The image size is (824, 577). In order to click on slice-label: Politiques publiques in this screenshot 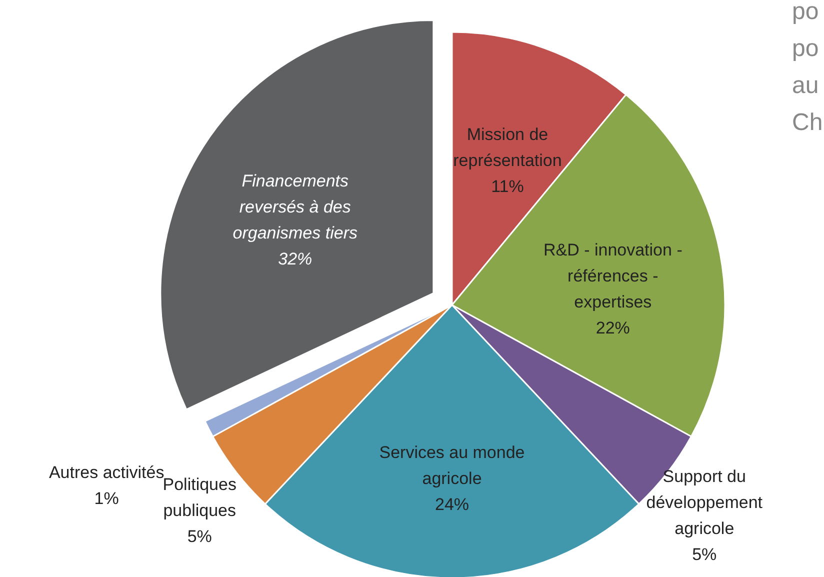, I will do `click(199, 497)`.